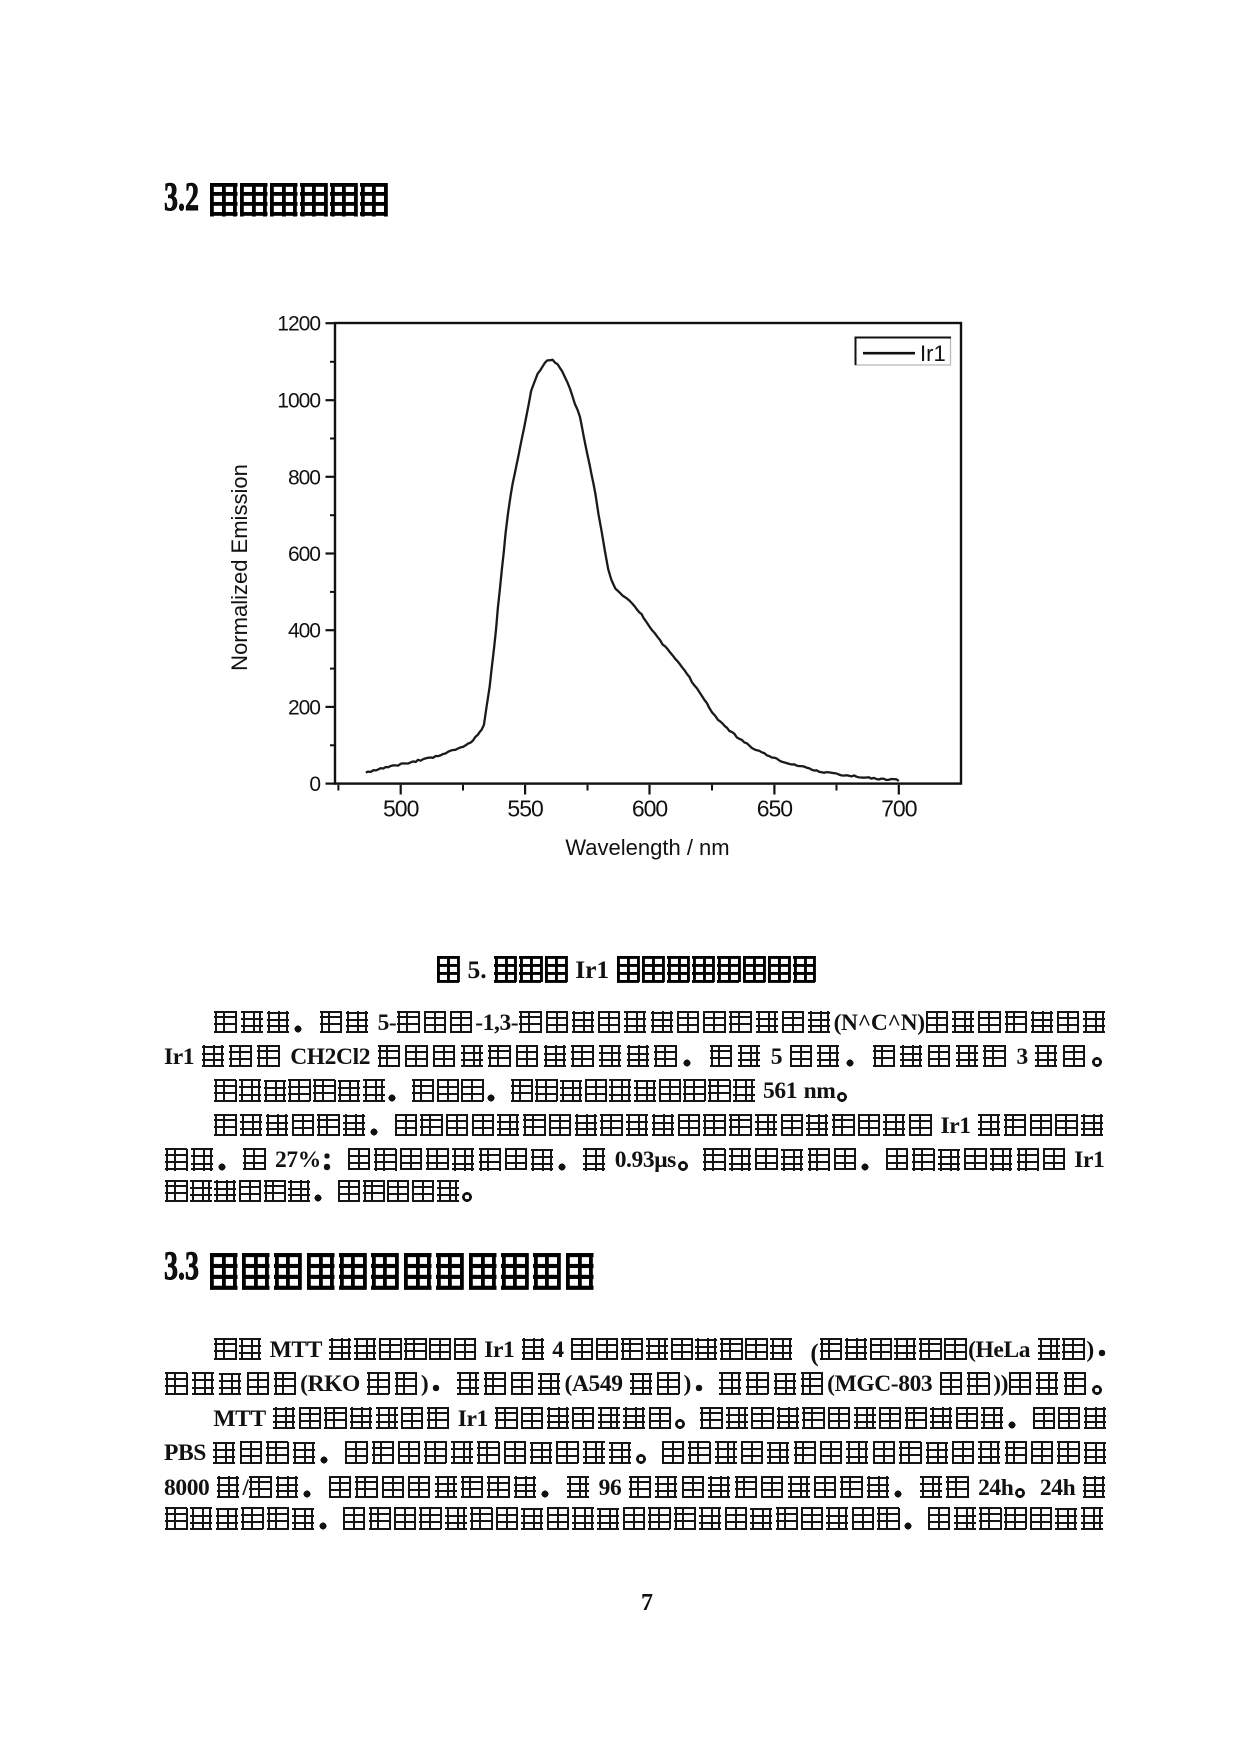  Describe the element at coordinates (401, 809) in the screenshot. I see `svg-text: 500` at that location.